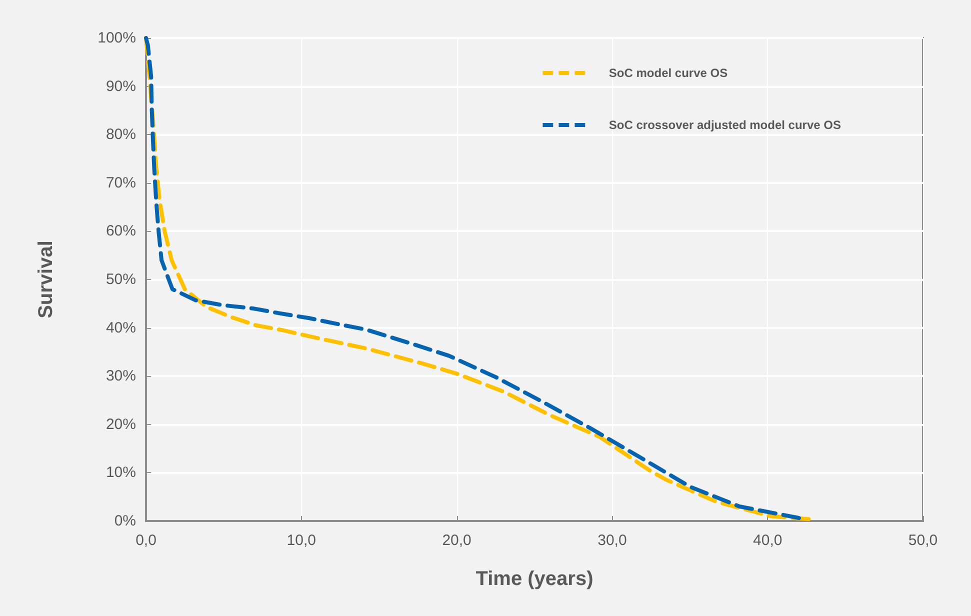  Describe the element at coordinates (121, 231) in the screenshot. I see `y-tick-label: 60%` at that location.